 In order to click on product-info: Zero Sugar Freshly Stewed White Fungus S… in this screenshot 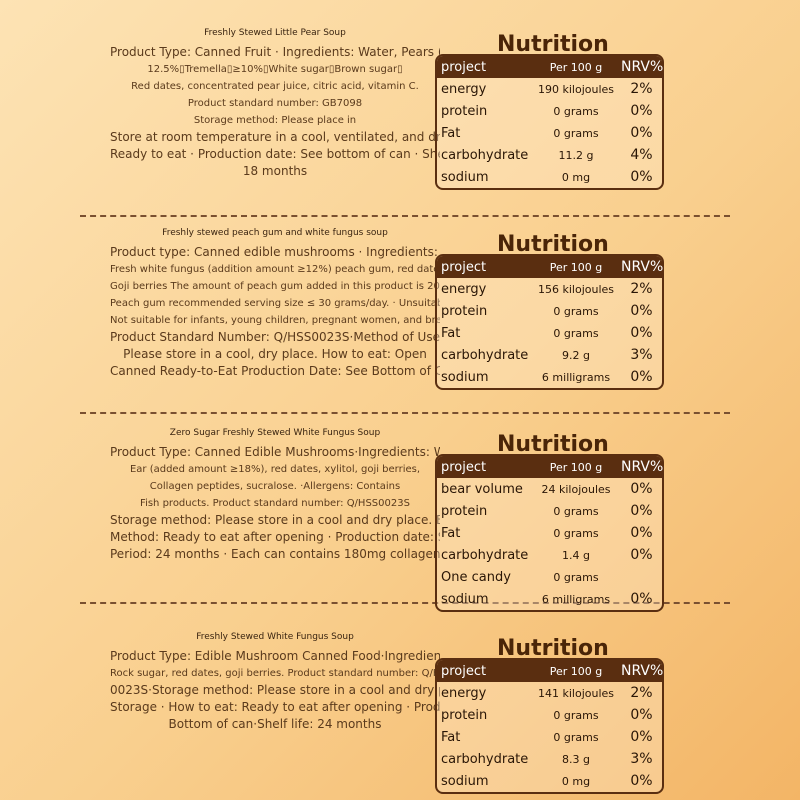, I will do `click(275, 495)`.